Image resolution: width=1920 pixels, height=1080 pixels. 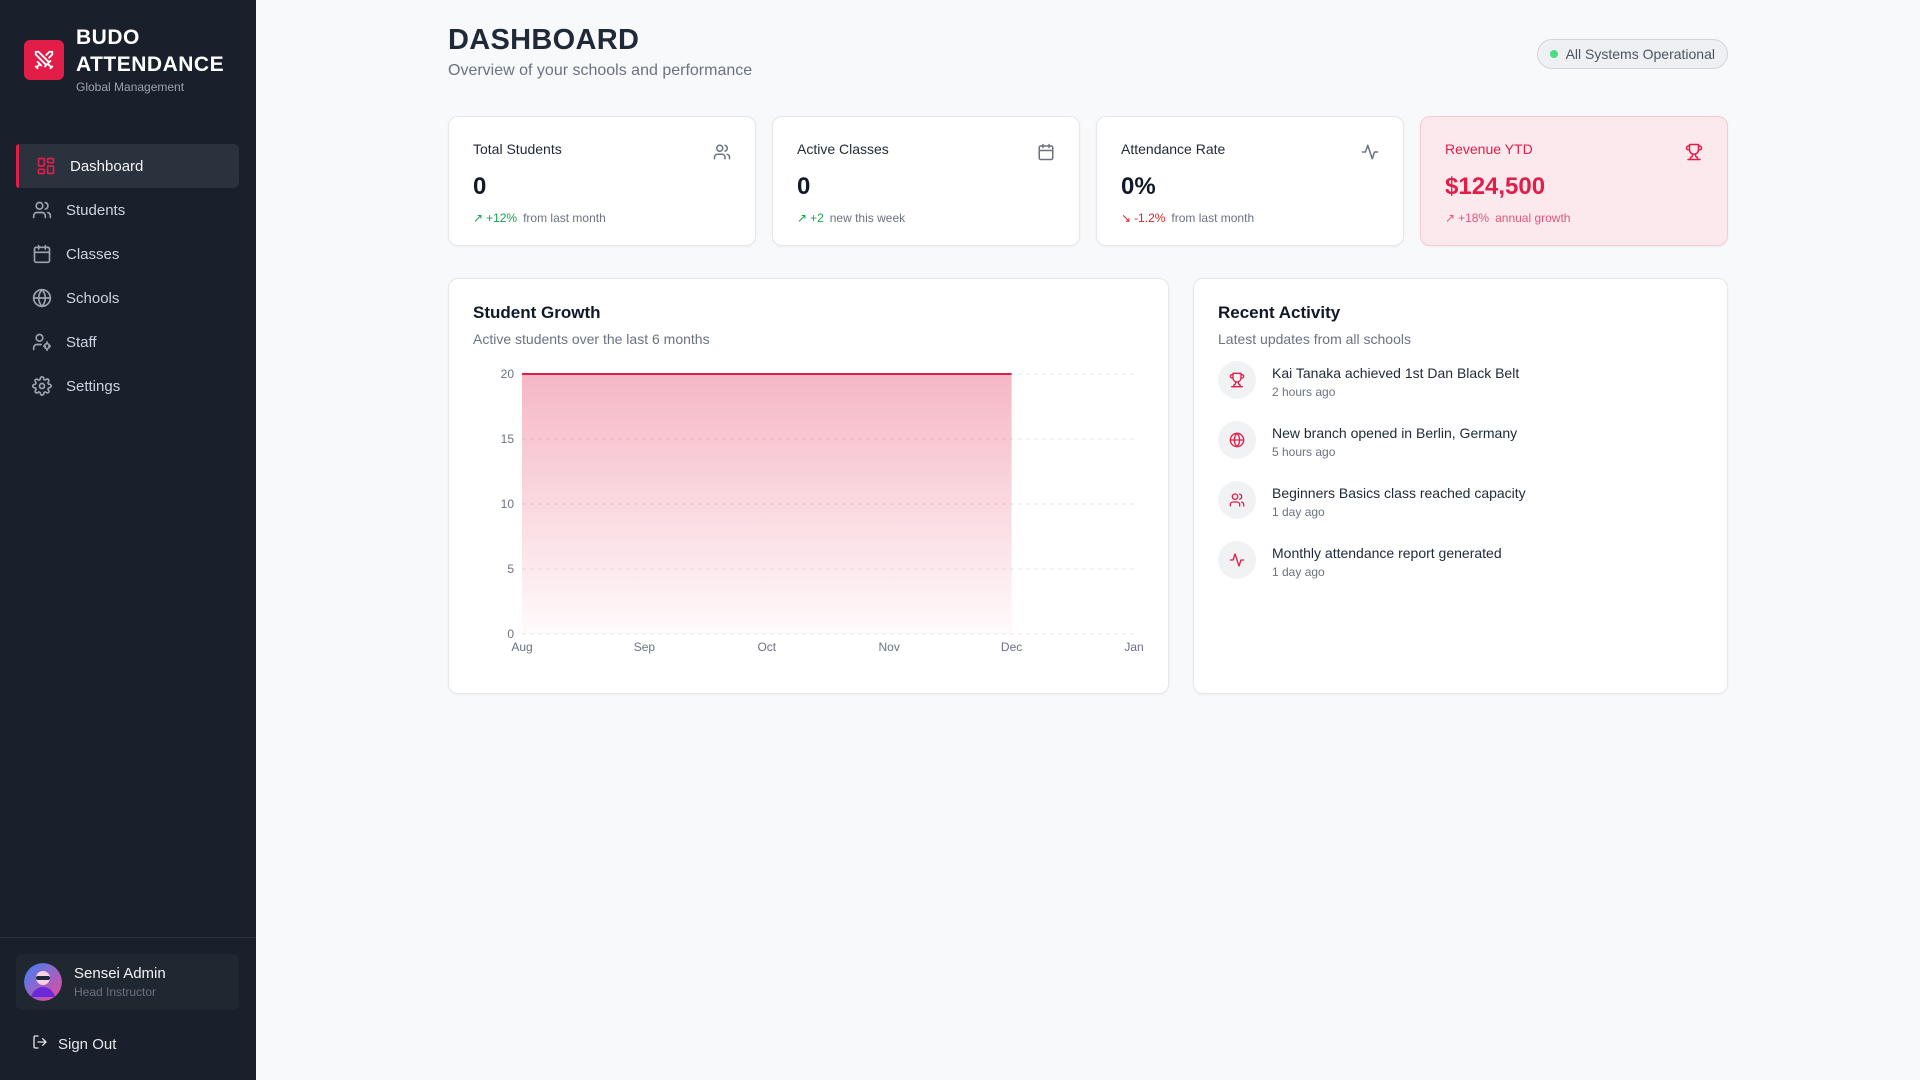 I want to click on y-tick-label: 20, so click(x=508, y=374).